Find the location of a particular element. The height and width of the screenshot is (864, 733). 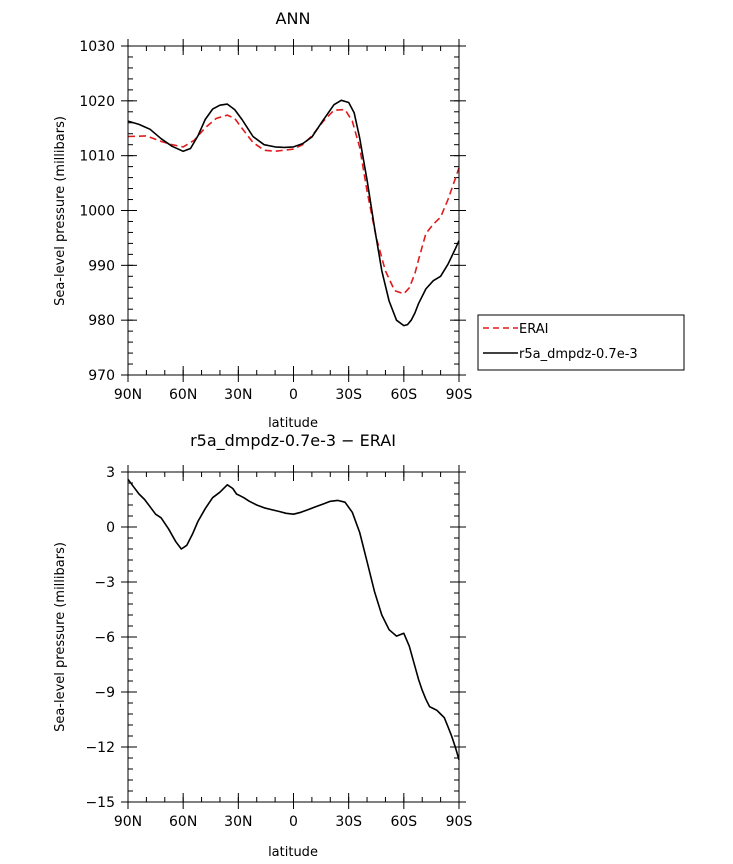

y-tick-label: 970 is located at coordinates (101, 376).